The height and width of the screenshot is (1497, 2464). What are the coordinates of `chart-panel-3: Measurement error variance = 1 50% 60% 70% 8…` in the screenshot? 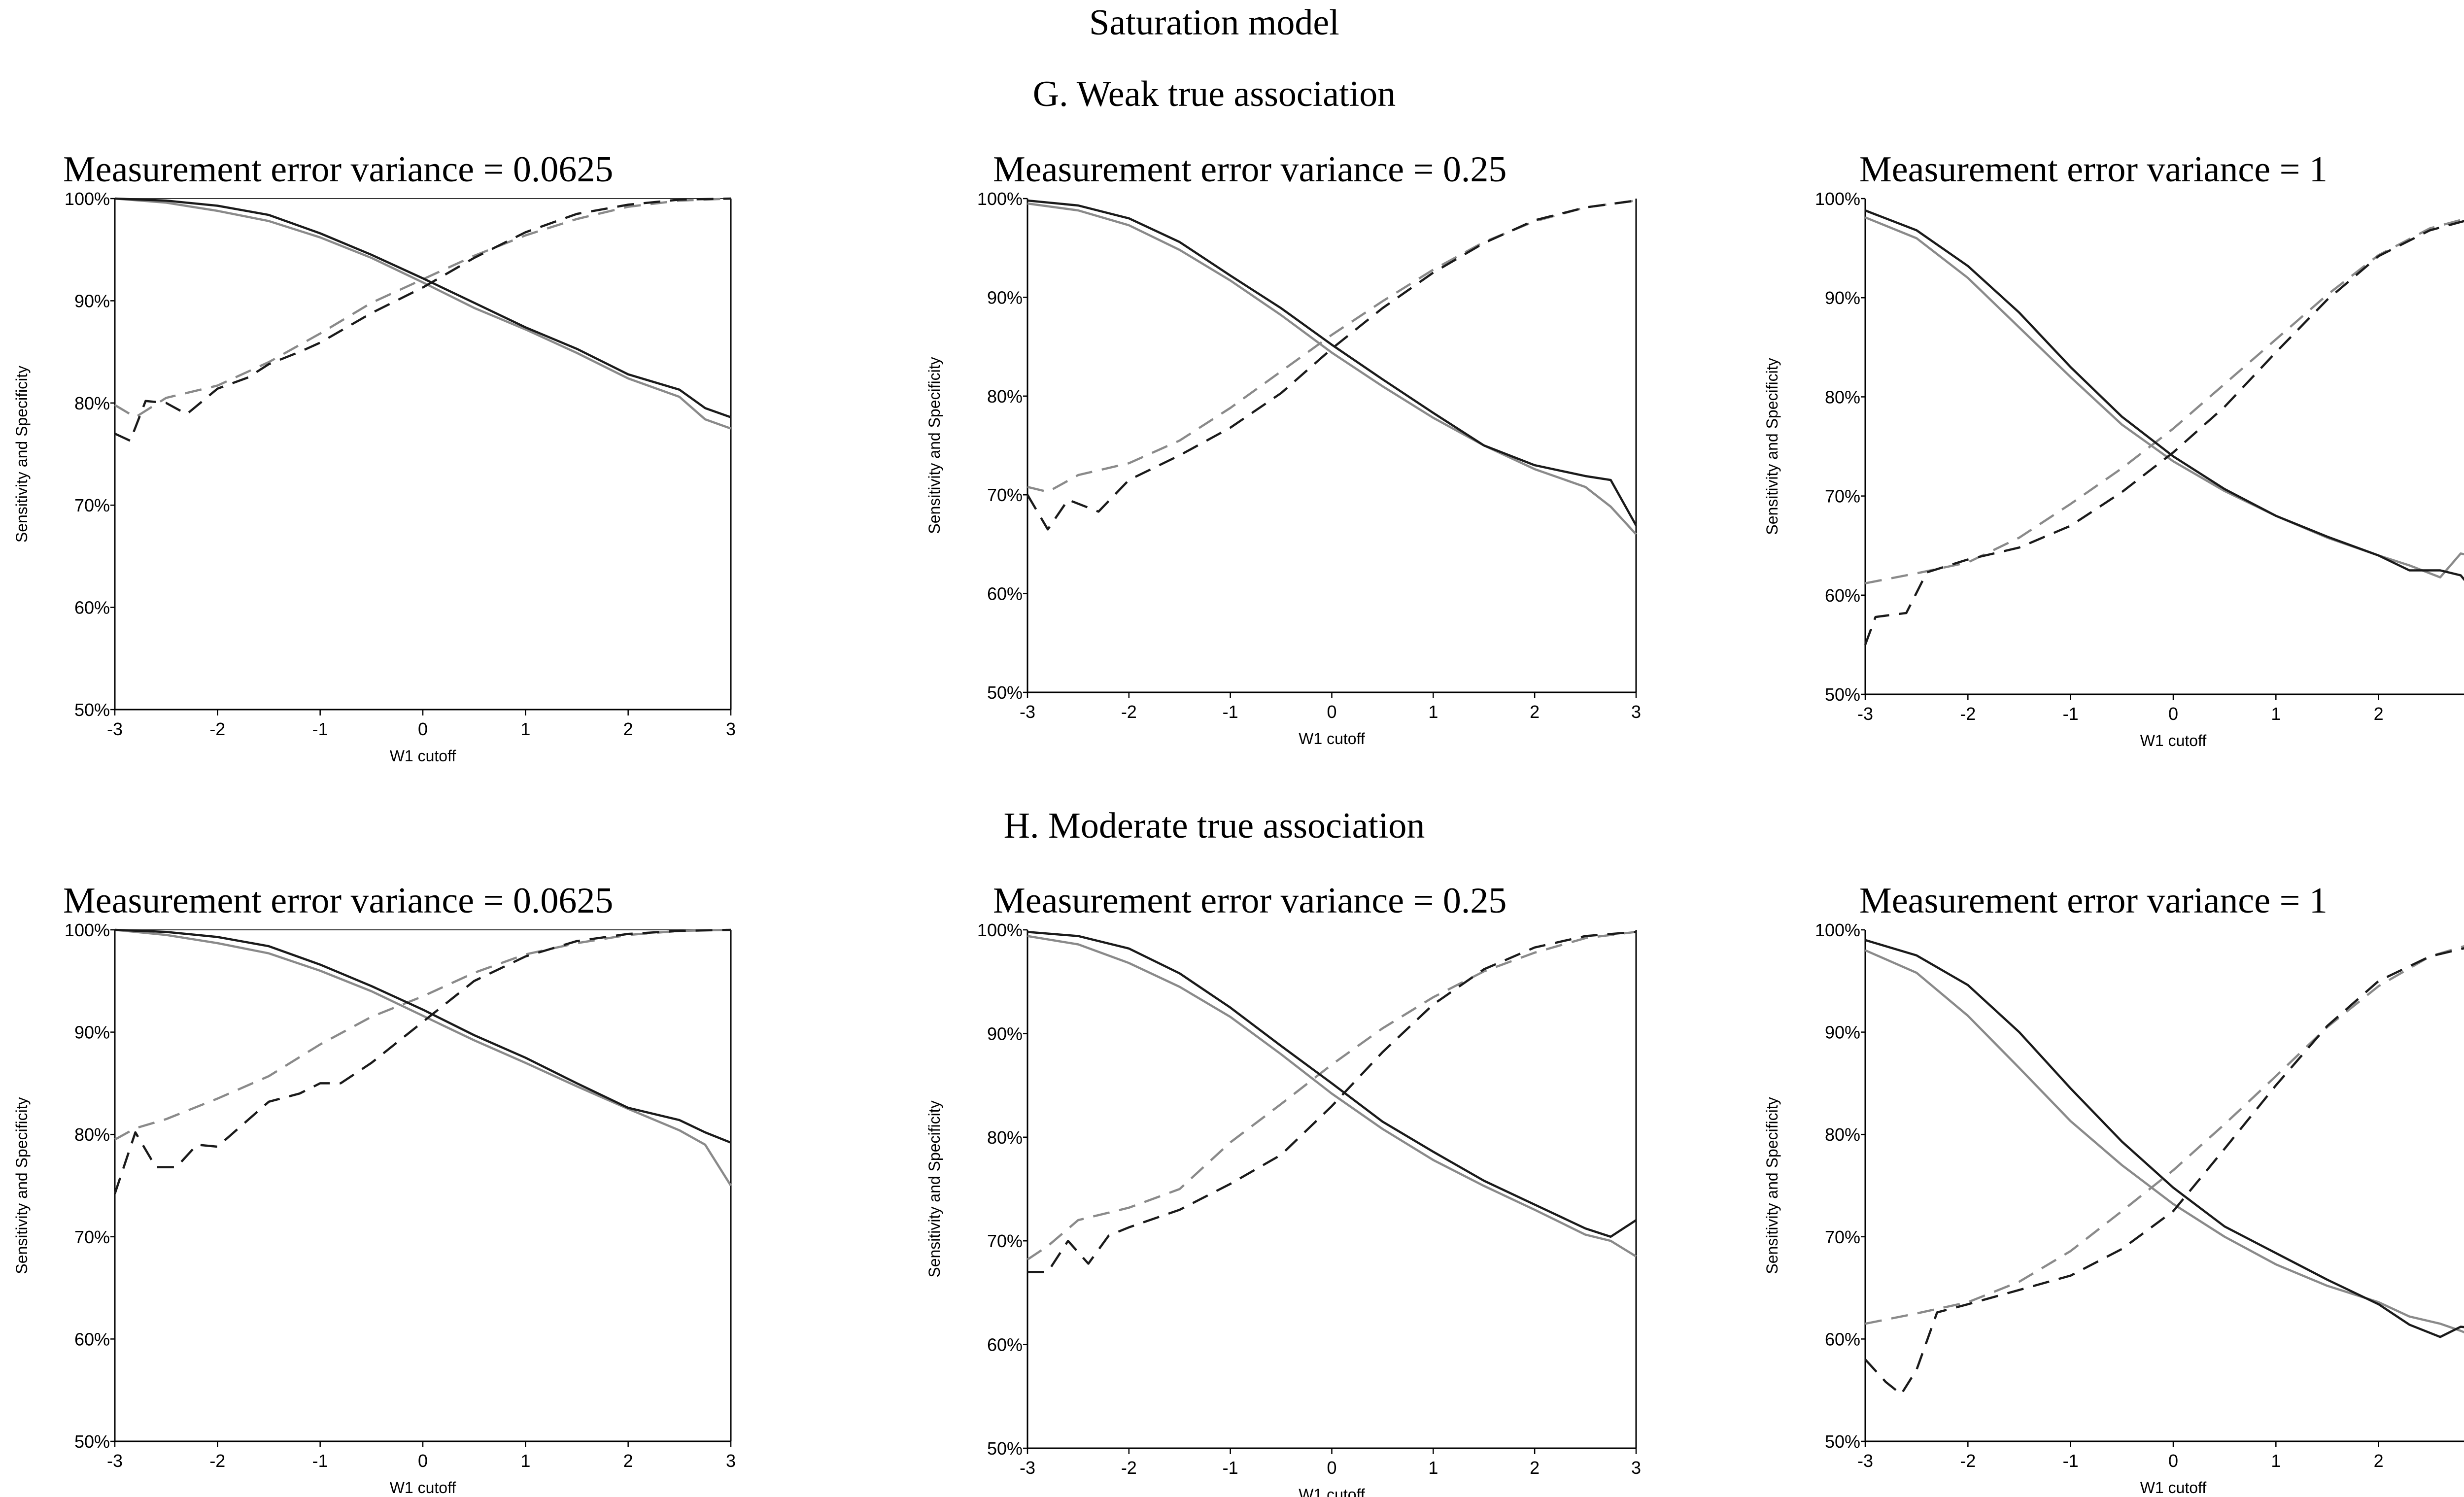 It's located at (2113, 449).